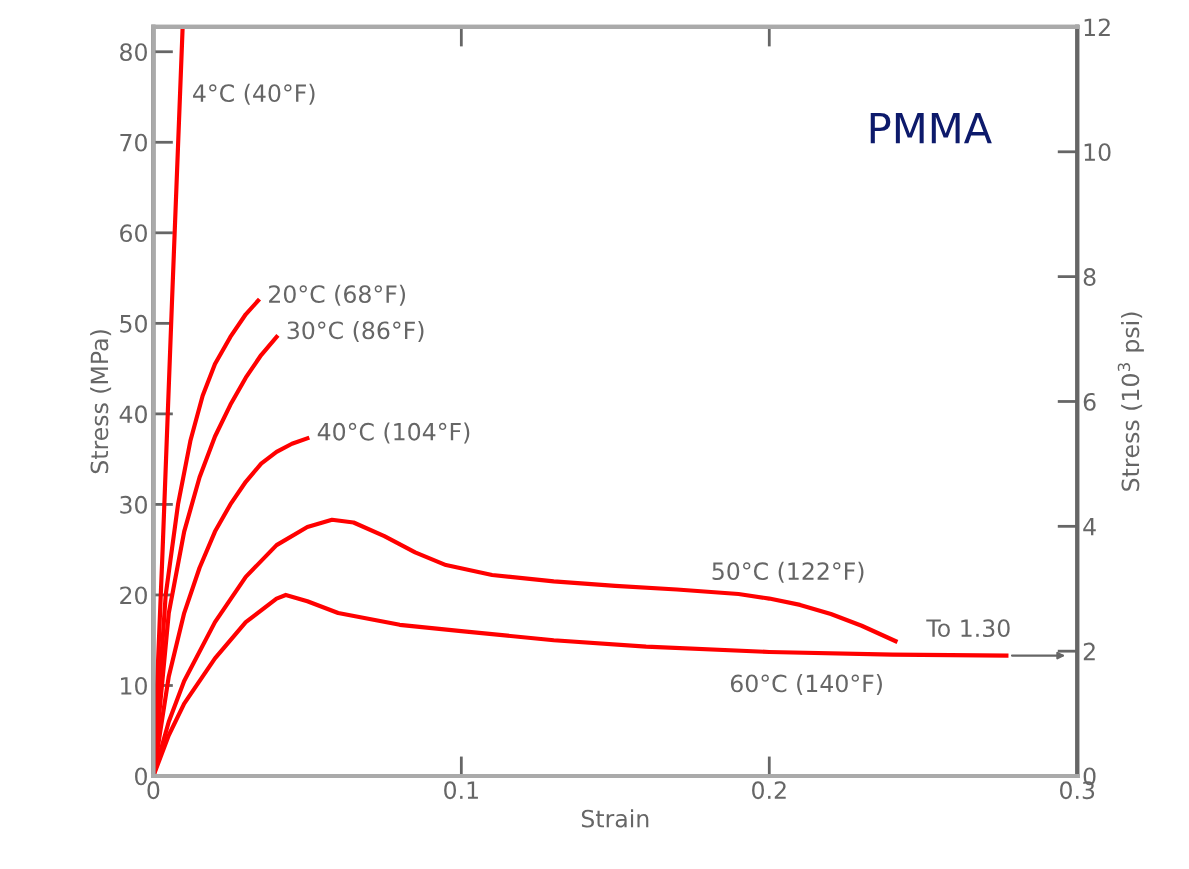 The width and height of the screenshot is (1189, 869). Describe the element at coordinates (337, 295) in the screenshot. I see `series-label: 20°C (68°F)` at that location.